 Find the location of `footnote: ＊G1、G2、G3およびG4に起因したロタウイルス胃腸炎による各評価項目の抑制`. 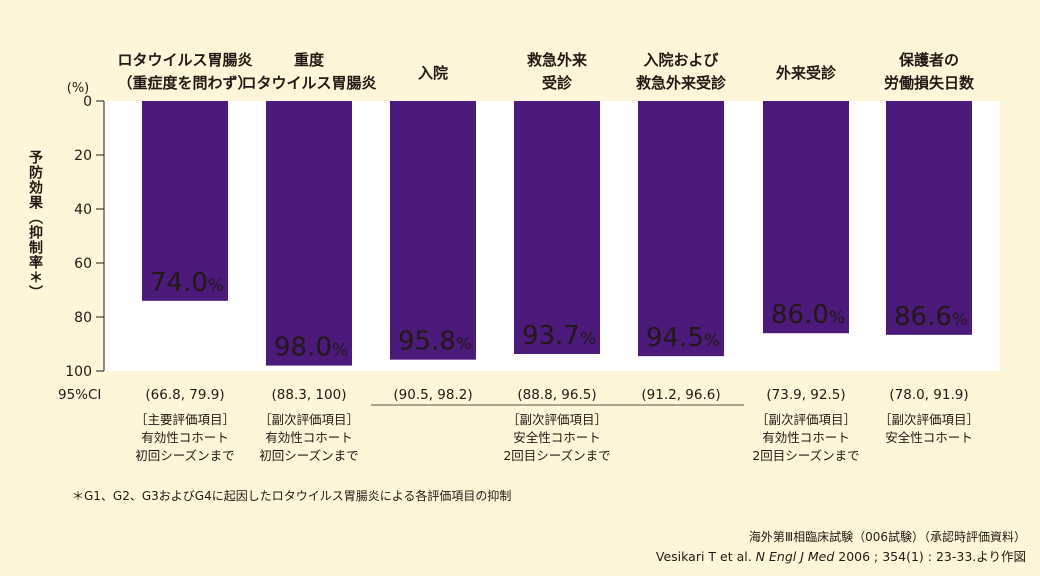

footnote: ＊G1、G2、G3およびG4に起因したロタウイルス胃腸炎による各評価項目の抑制 is located at coordinates (292, 496).